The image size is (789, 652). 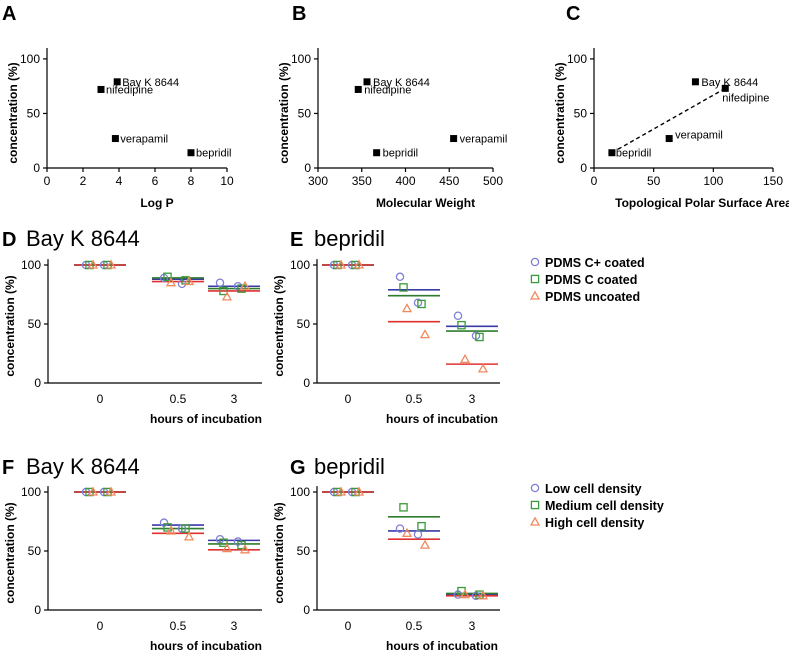 What do you see at coordinates (301, 59) in the screenshot?
I see `y-tick-label-B: 100` at bounding box center [301, 59].